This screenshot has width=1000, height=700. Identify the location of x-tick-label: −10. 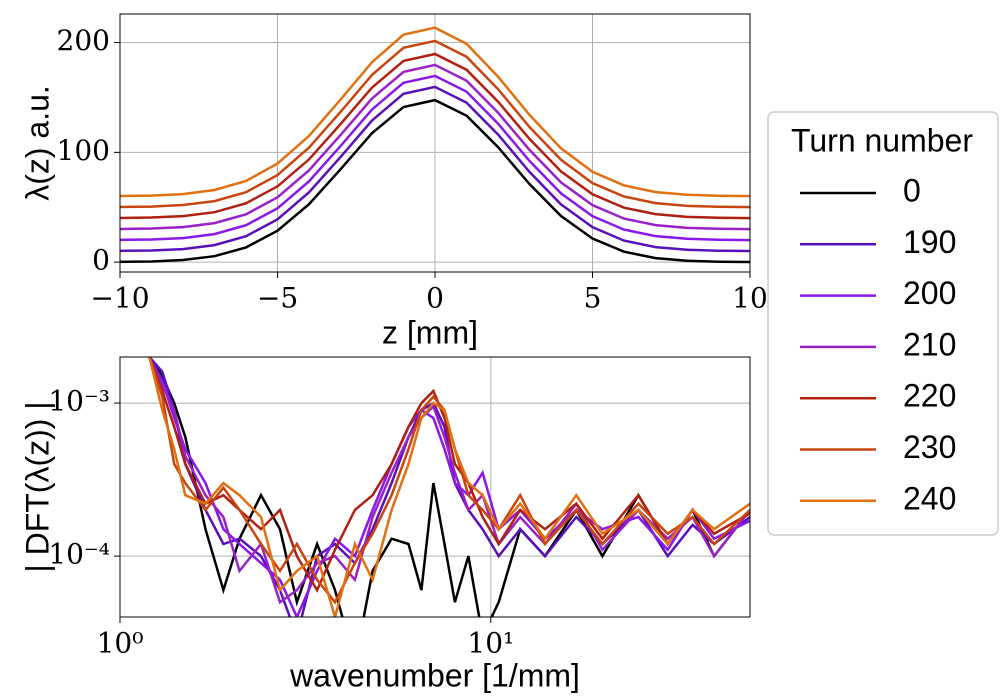
(119, 298).